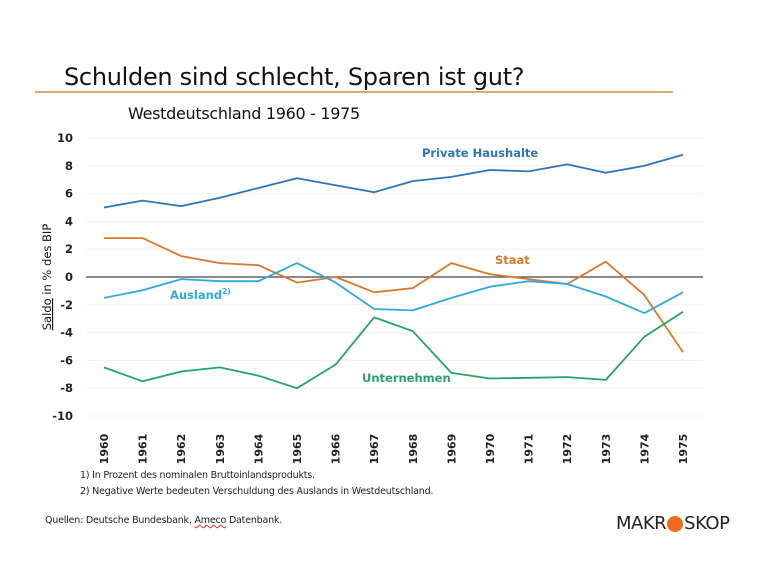 The width and height of the screenshot is (760, 565). I want to click on series-label-text: Ausland, so click(196, 295).